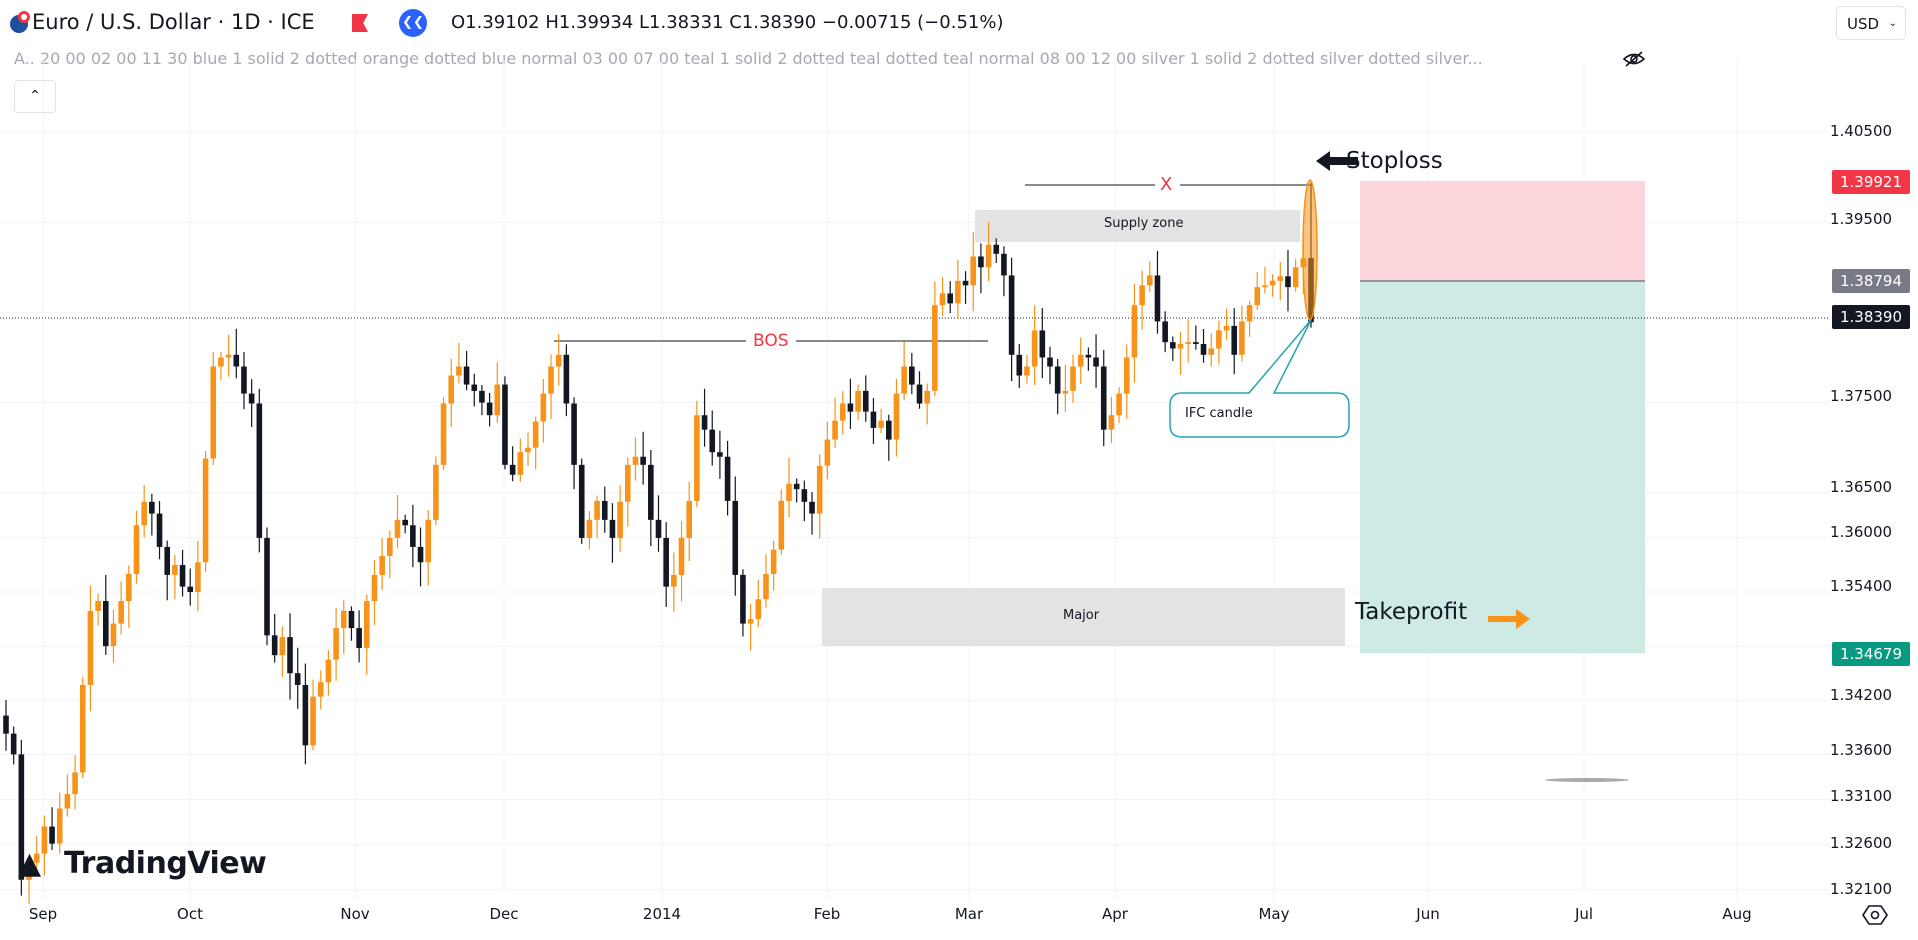 This screenshot has height=940, width=1918. Describe the element at coordinates (1861, 396) in the screenshot. I see `price-tick: 1.37500` at that location.